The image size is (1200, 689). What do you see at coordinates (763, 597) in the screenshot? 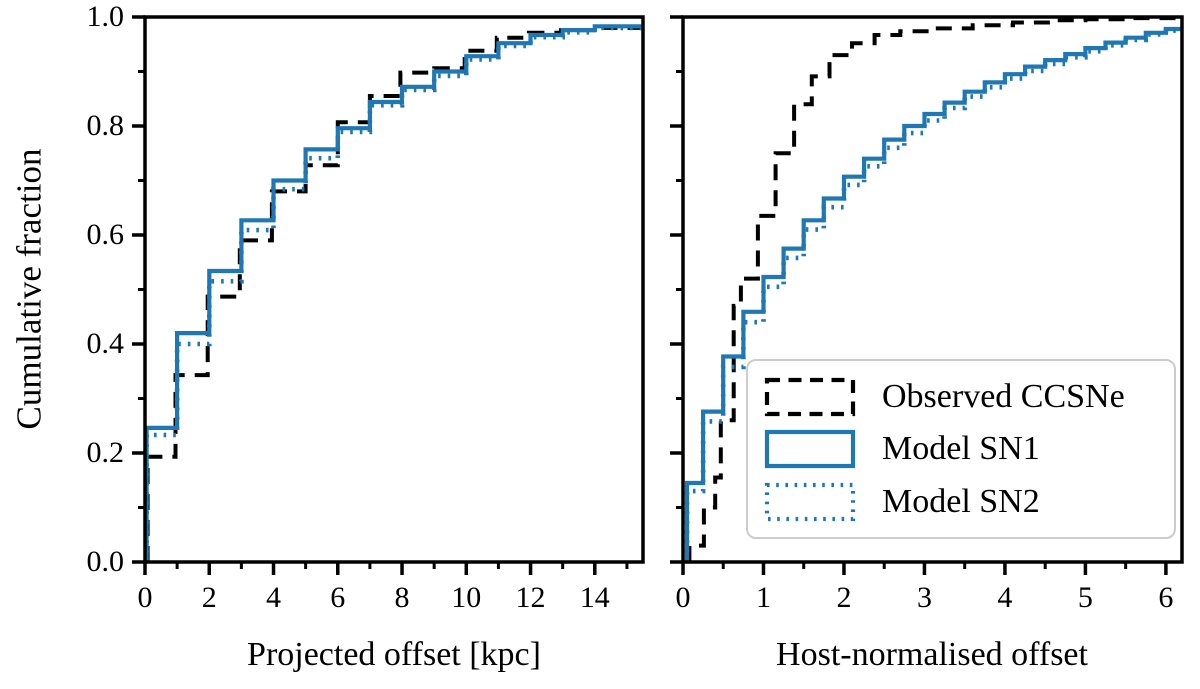
I see `x-tick-label: 1` at bounding box center [763, 597].